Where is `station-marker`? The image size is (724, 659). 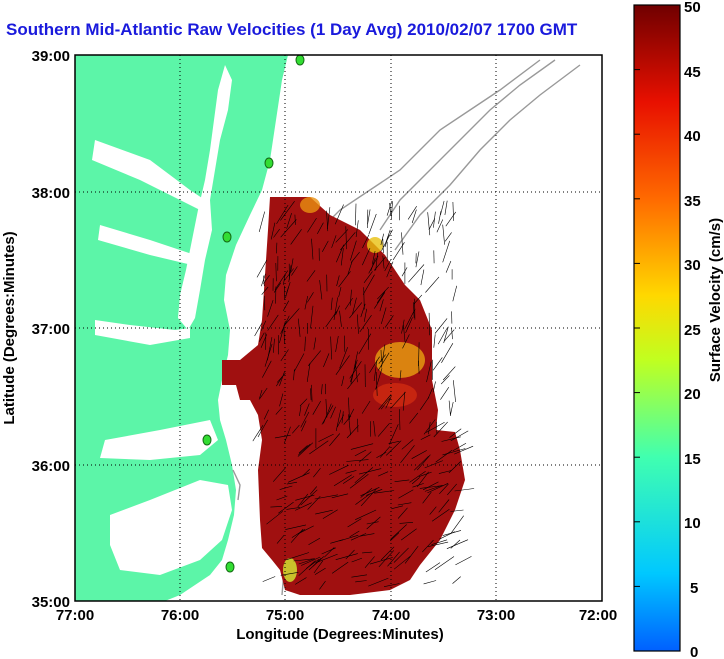 station-marker is located at coordinates (269, 163).